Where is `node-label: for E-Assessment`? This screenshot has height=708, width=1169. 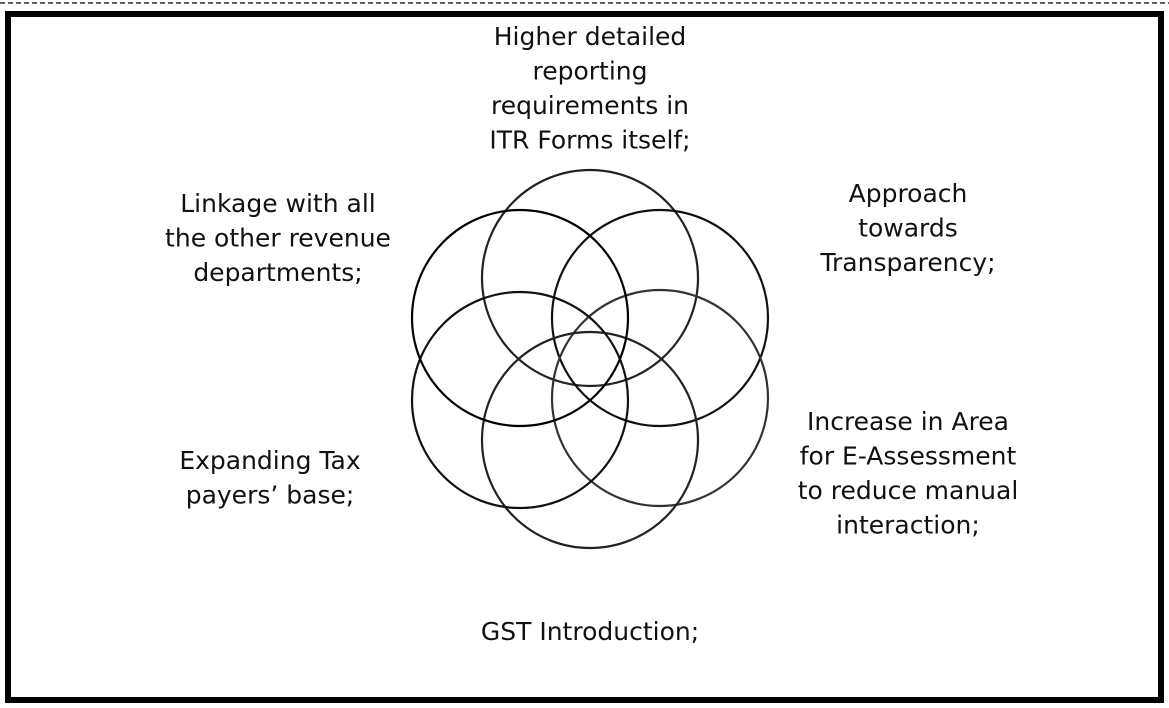
node-label: for E-Assessment is located at coordinates (908, 456).